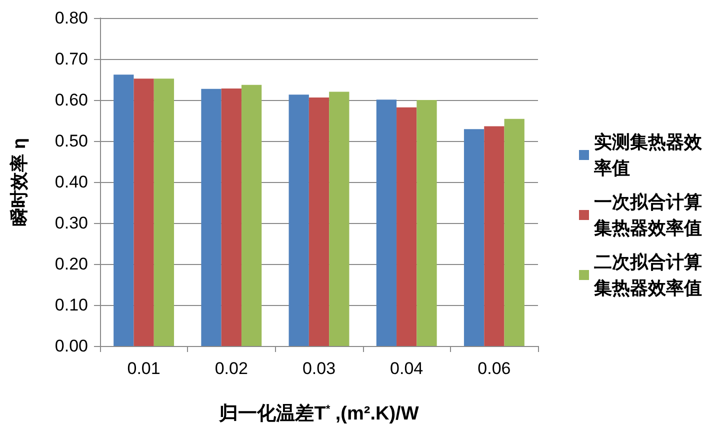 The image size is (719, 430). I want to click on x-tick-label: 0.01, so click(143, 368).